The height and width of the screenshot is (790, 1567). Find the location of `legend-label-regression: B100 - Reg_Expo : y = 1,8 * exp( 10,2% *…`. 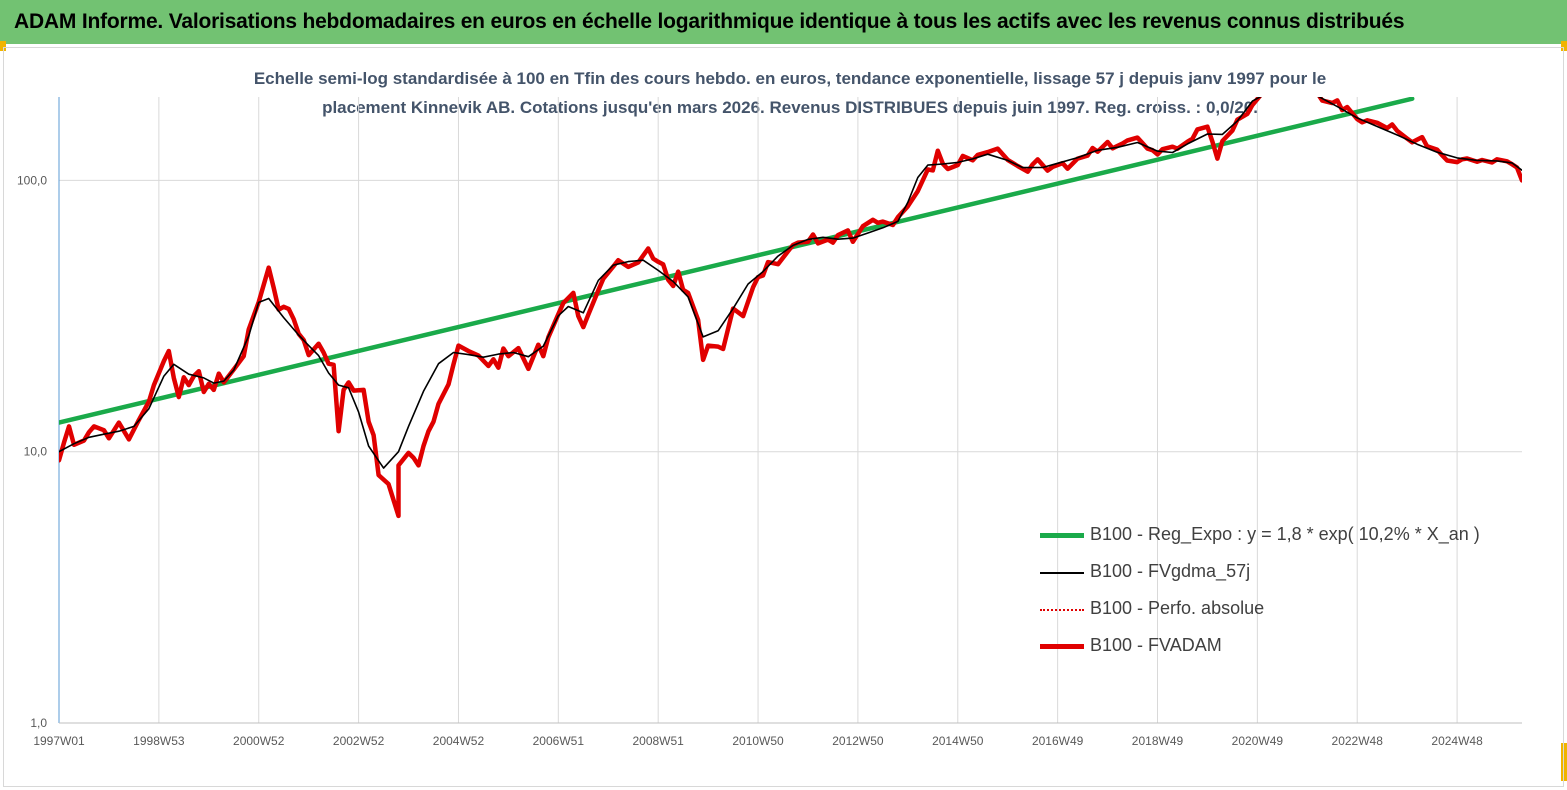

legend-label-regression: B100 - Reg_Expo : y = 1,8 * exp( 10,2% *… is located at coordinates (1285, 534).